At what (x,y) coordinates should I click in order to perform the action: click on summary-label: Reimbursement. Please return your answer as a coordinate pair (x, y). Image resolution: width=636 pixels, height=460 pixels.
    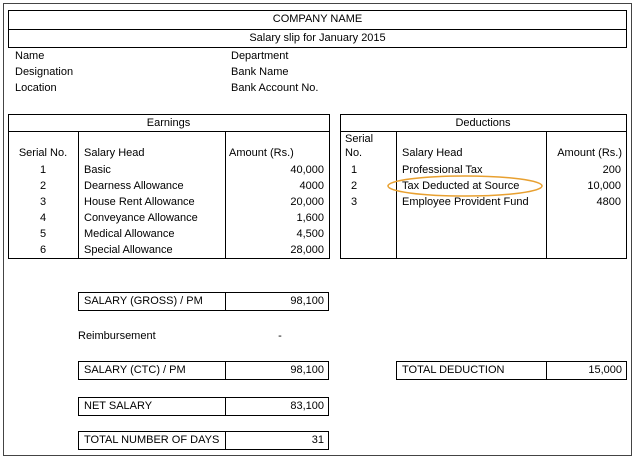
    Looking at the image, I should click on (117, 336).